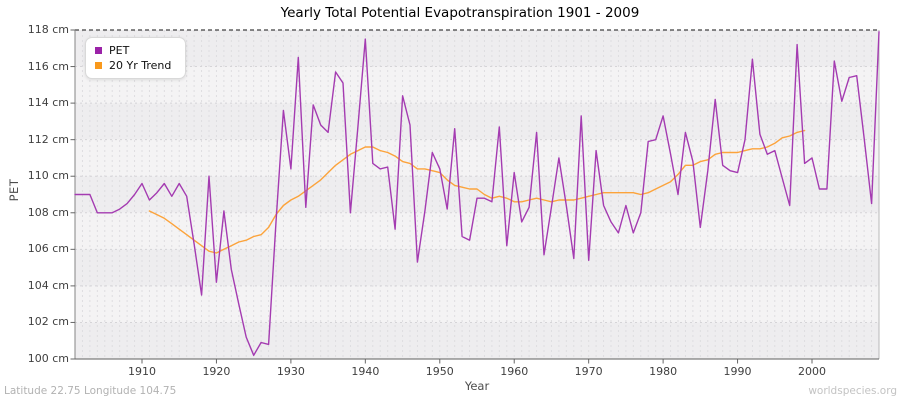  Describe the element at coordinates (365, 371) in the screenshot. I see `x-tick-label: 1940` at that location.